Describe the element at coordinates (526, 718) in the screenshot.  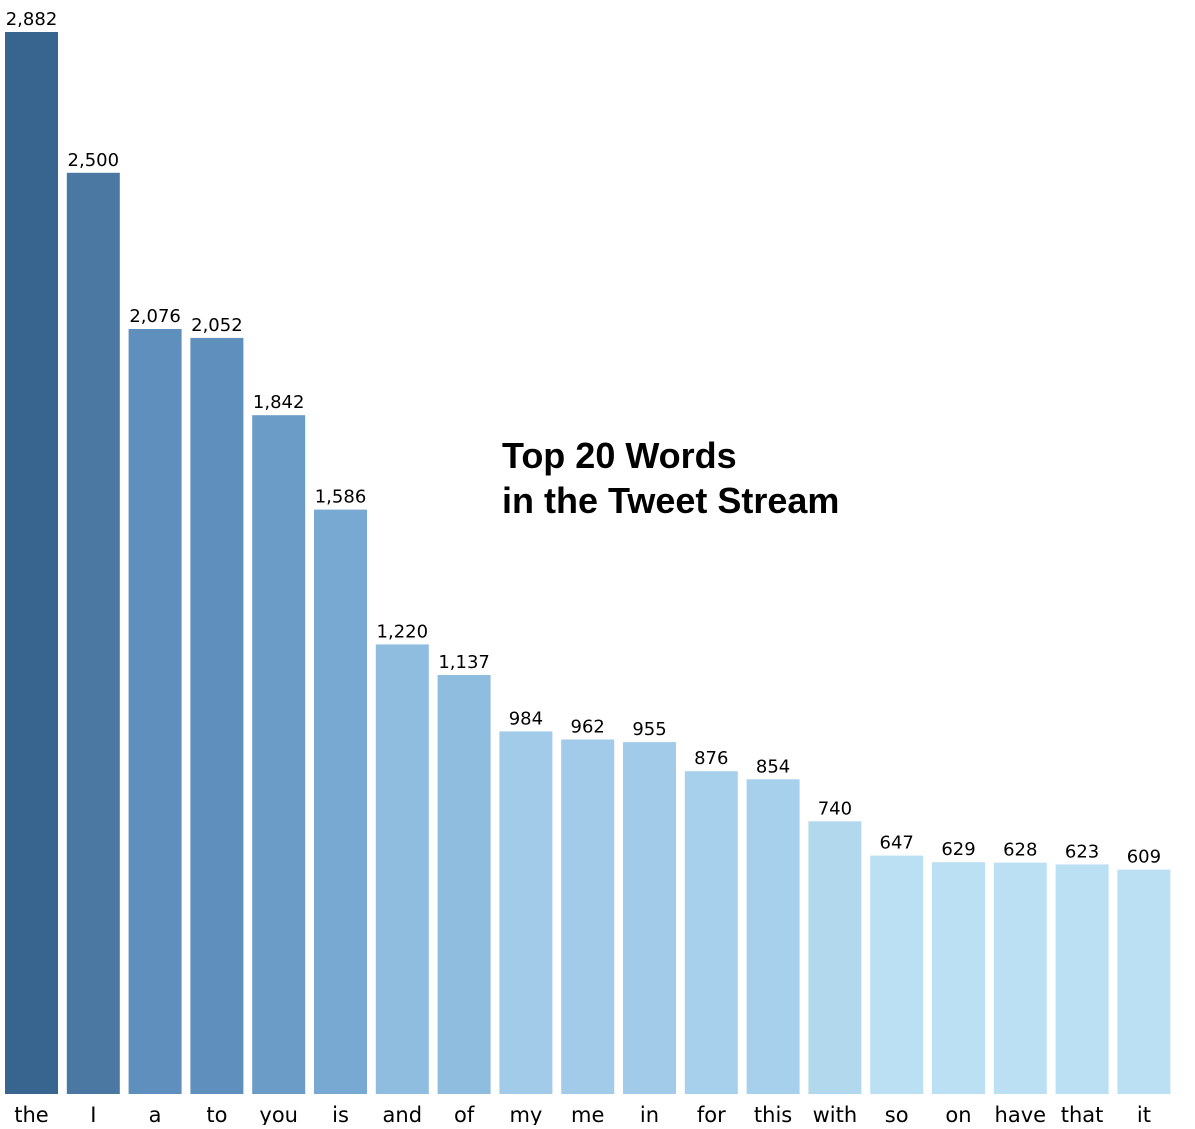
I see `value-label-my: 984` at that location.